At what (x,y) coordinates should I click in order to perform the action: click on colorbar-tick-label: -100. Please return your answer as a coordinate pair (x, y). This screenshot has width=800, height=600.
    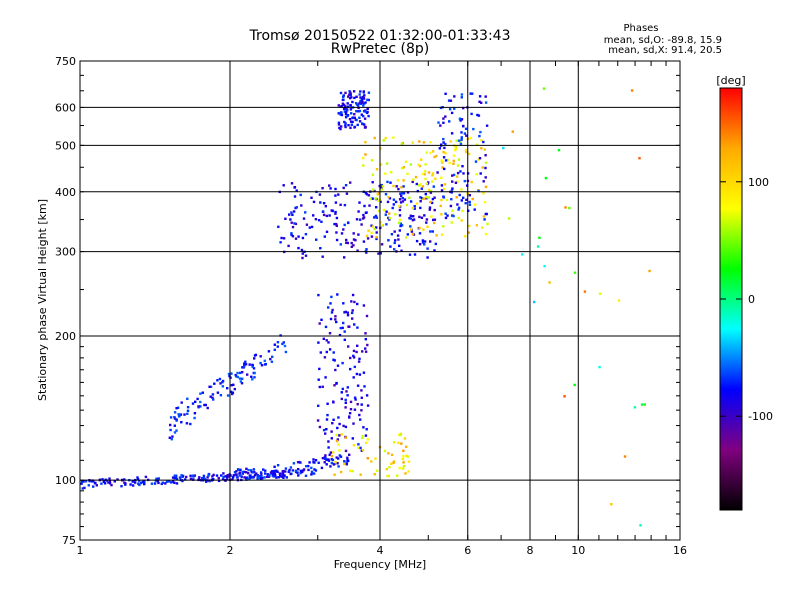
    Looking at the image, I should click on (760, 416).